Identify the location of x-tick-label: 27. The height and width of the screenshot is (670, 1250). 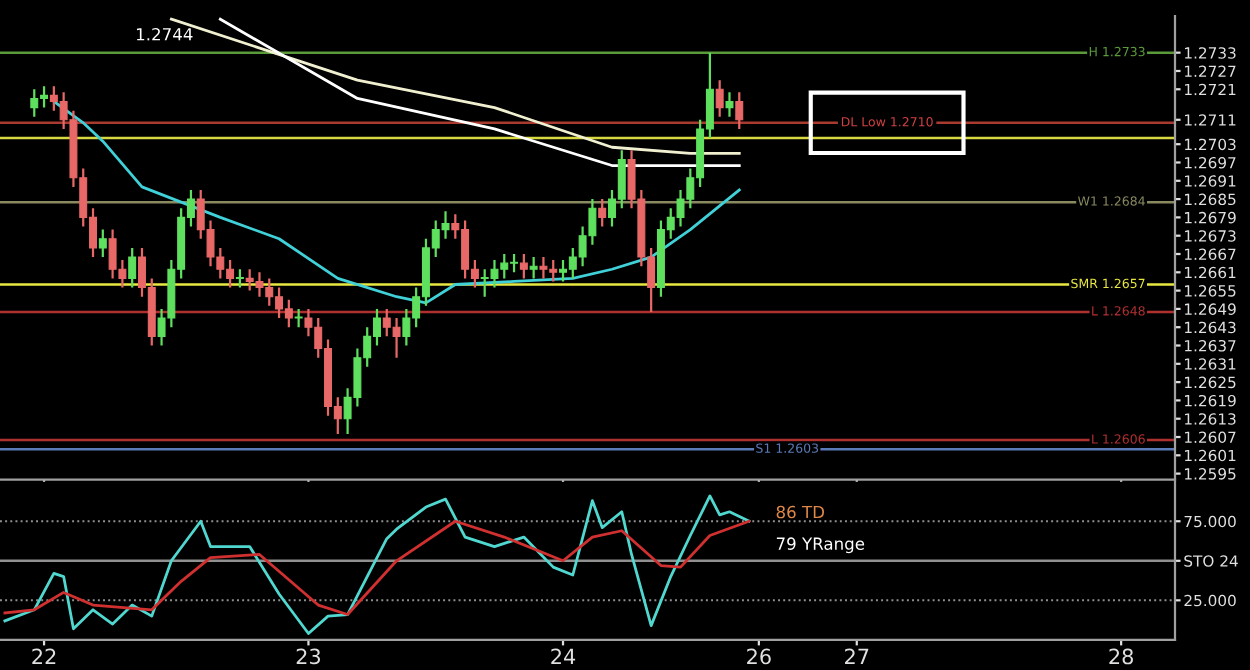
(857, 656).